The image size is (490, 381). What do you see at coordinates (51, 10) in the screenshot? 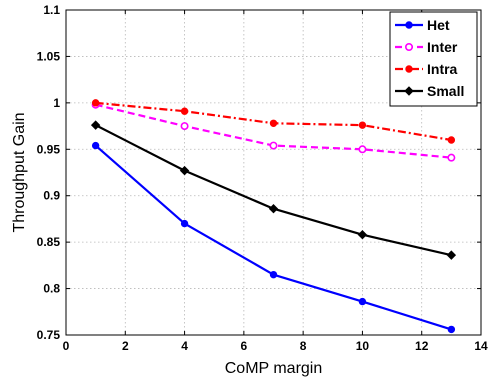
I see `y-tick-label: 1.1` at bounding box center [51, 10].